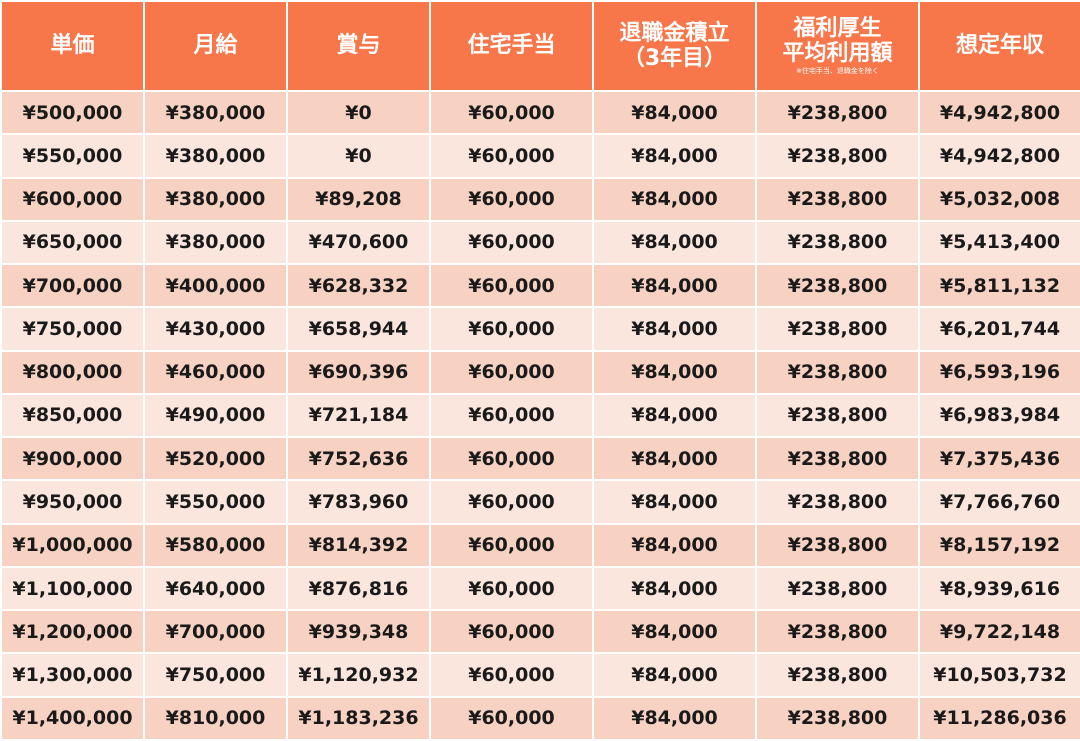 This screenshot has width=1080, height=741. I want to click on cell-annual-income: ¥7,375,436, so click(999, 459).